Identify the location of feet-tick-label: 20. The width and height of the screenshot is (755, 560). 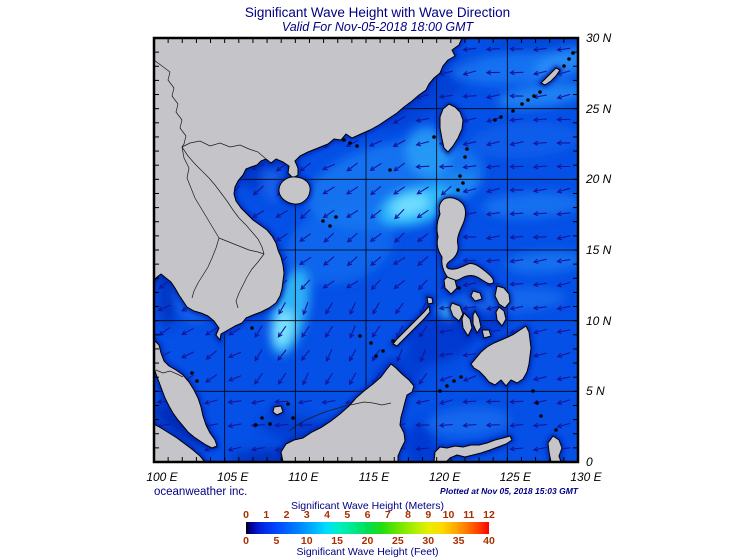
(367, 541).